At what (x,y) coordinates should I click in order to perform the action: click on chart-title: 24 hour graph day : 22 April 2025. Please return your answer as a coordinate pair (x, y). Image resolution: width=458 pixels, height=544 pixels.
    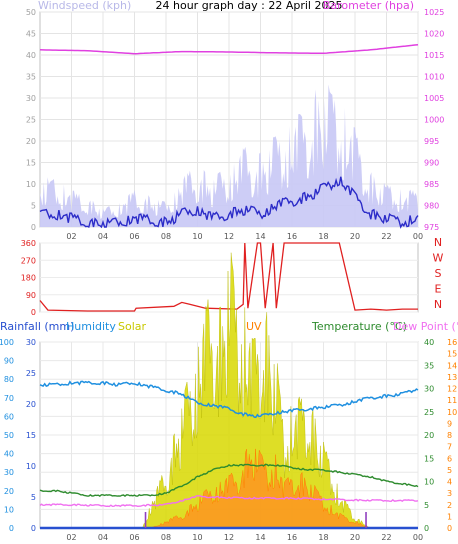
    Looking at the image, I should click on (249, 6).